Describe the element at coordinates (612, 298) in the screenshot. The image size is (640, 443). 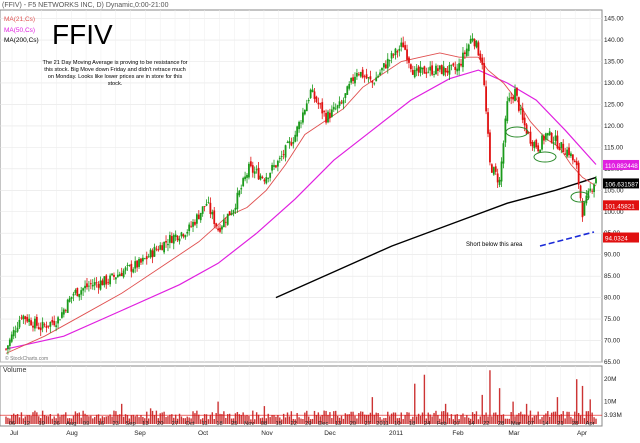
I see `y-tick-label: 80.00` at that location.